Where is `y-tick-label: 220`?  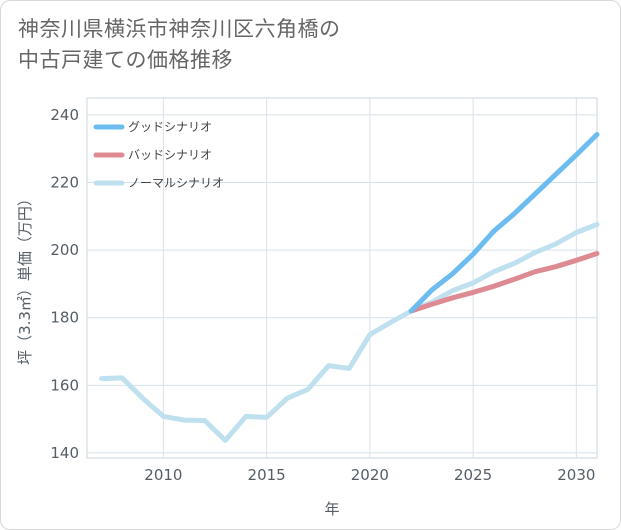 y-tick-label: 220 is located at coordinates (64, 183).